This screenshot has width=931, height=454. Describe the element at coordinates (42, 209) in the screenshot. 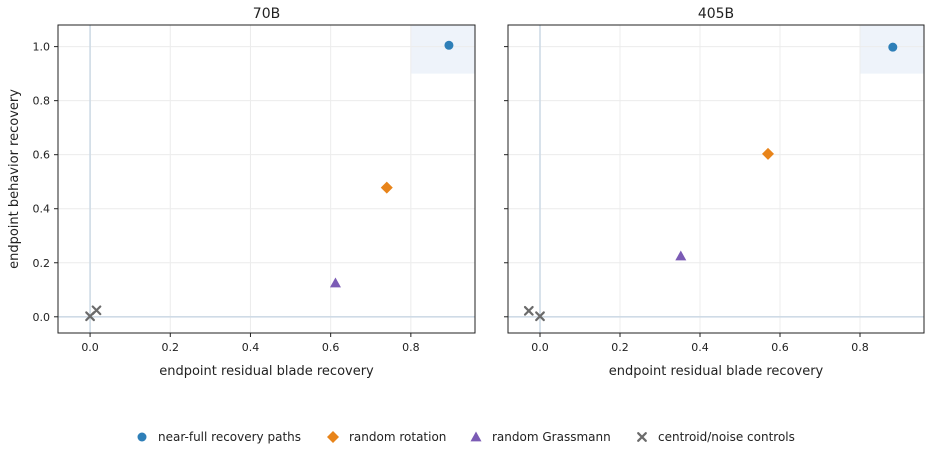

I see `panel1-y-tick-label-2: 0.4` at that location.